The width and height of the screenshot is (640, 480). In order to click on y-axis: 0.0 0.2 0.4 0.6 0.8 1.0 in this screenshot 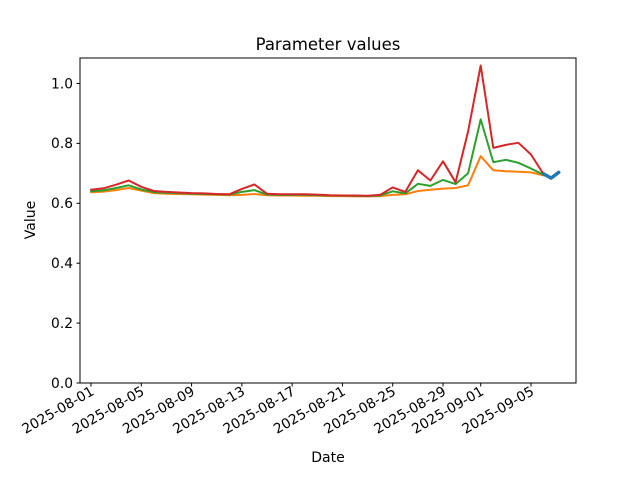, I will do `click(65, 234)`.